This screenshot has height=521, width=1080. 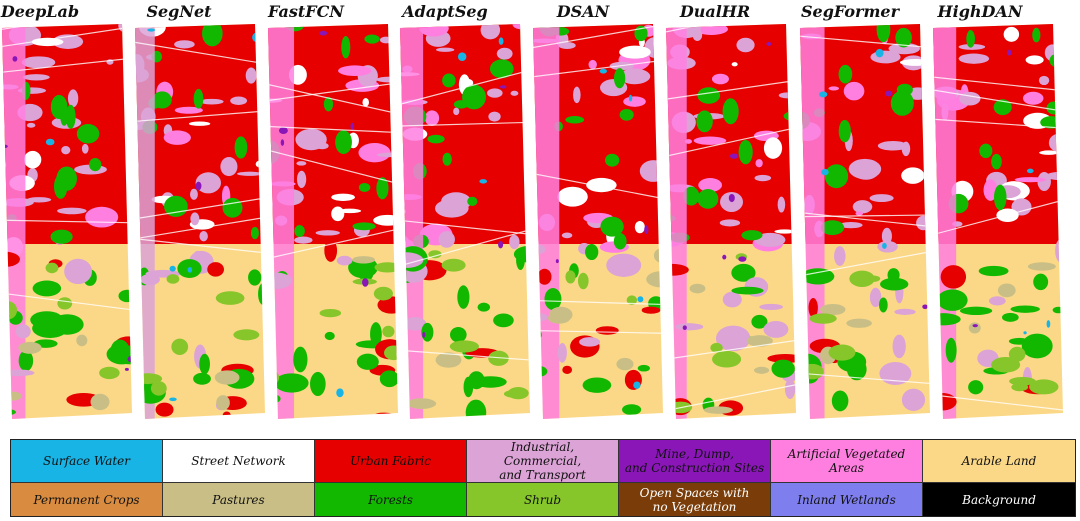 What do you see at coordinates (543, 499) in the screenshot?
I see `legend-item-shrub: Shrub` at bounding box center [543, 499].